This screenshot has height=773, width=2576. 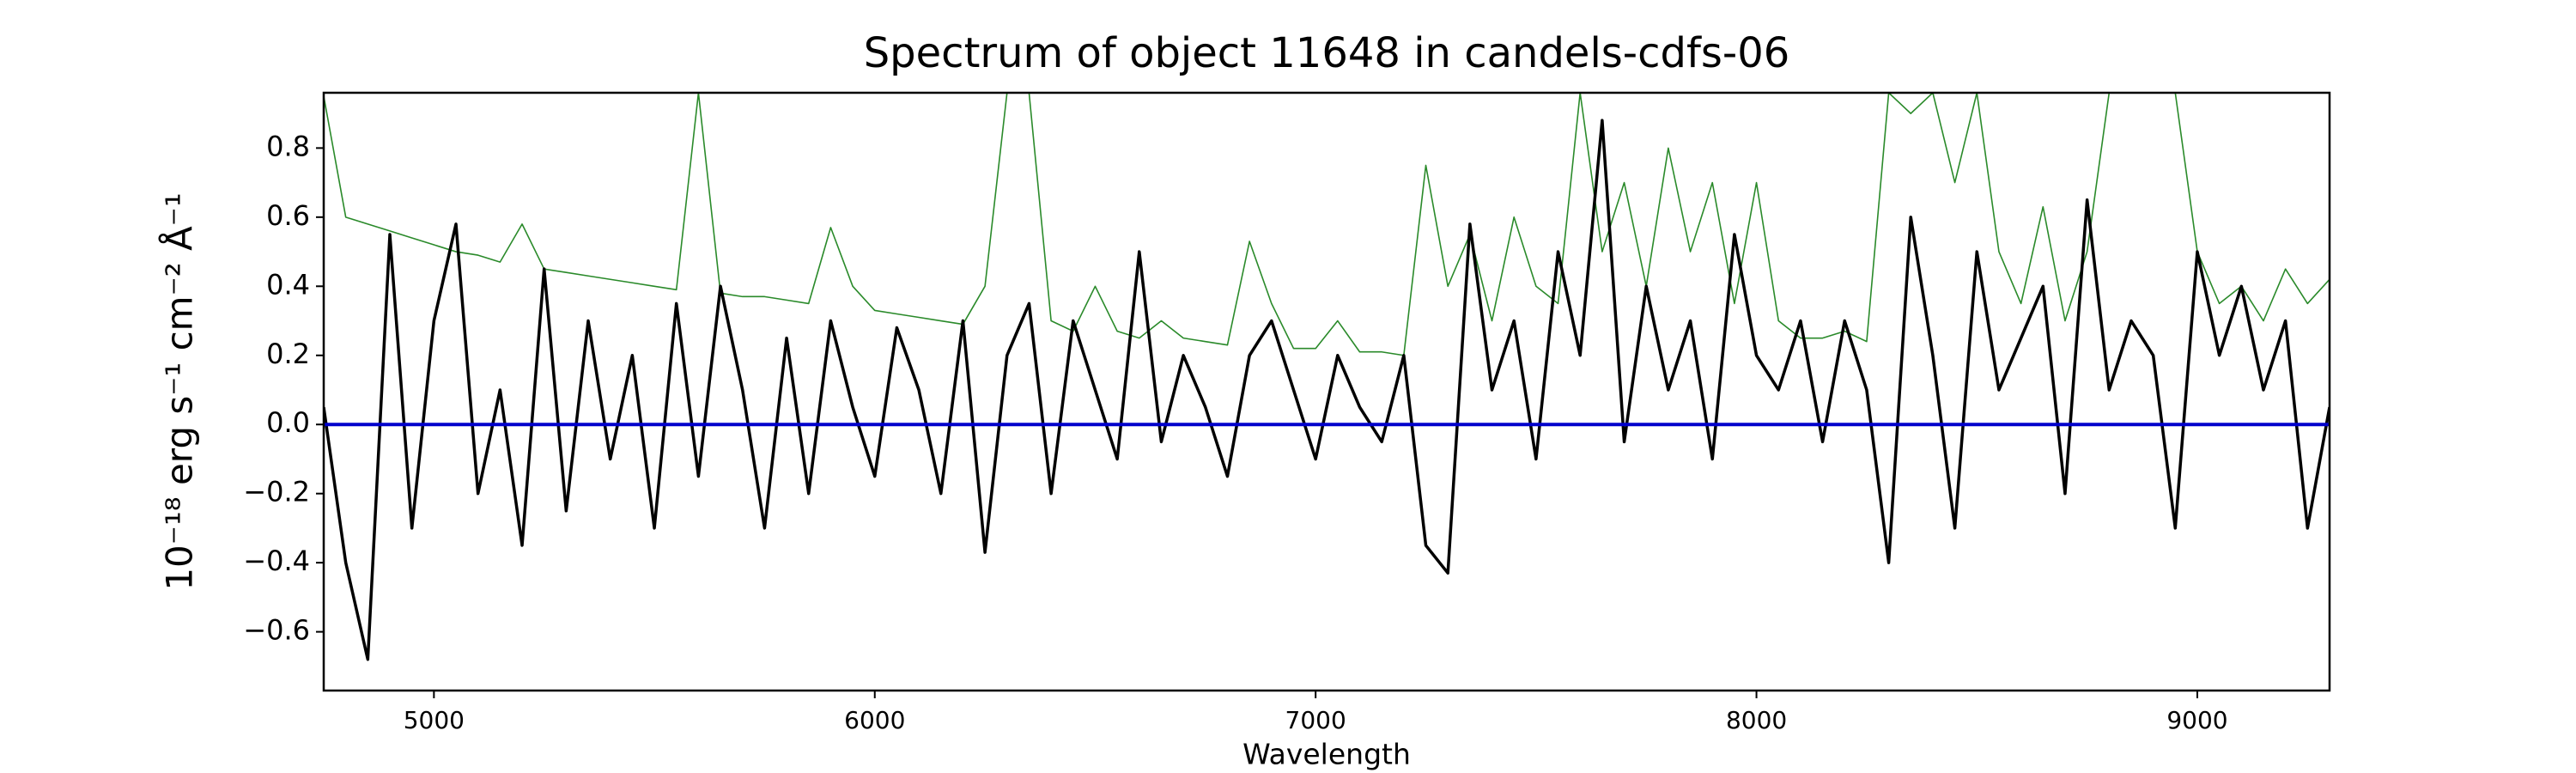 I want to click on x-tick-label: 8000, so click(x=1756, y=720).